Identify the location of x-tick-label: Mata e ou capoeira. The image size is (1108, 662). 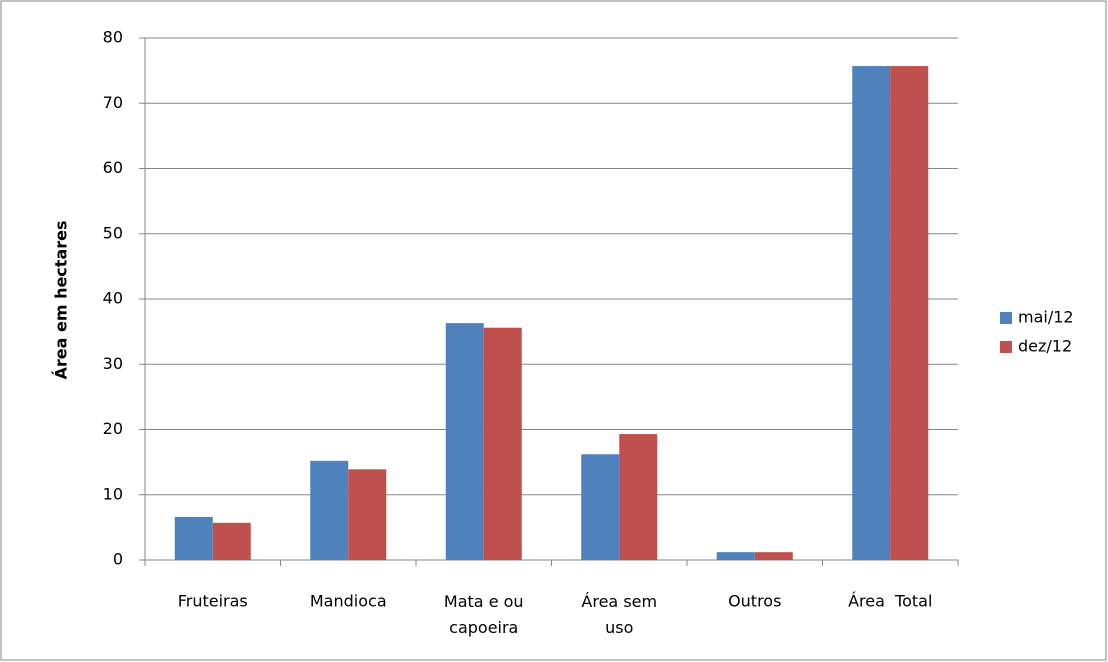
(484, 614).